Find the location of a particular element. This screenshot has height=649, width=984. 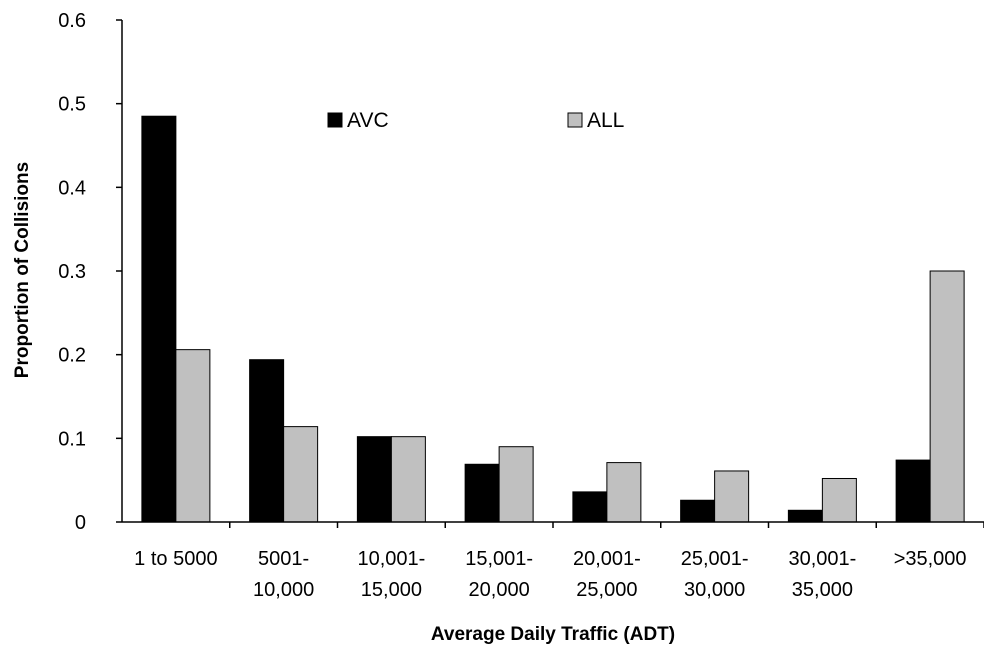

y-tick-label: 0.4 is located at coordinates (72, 188).